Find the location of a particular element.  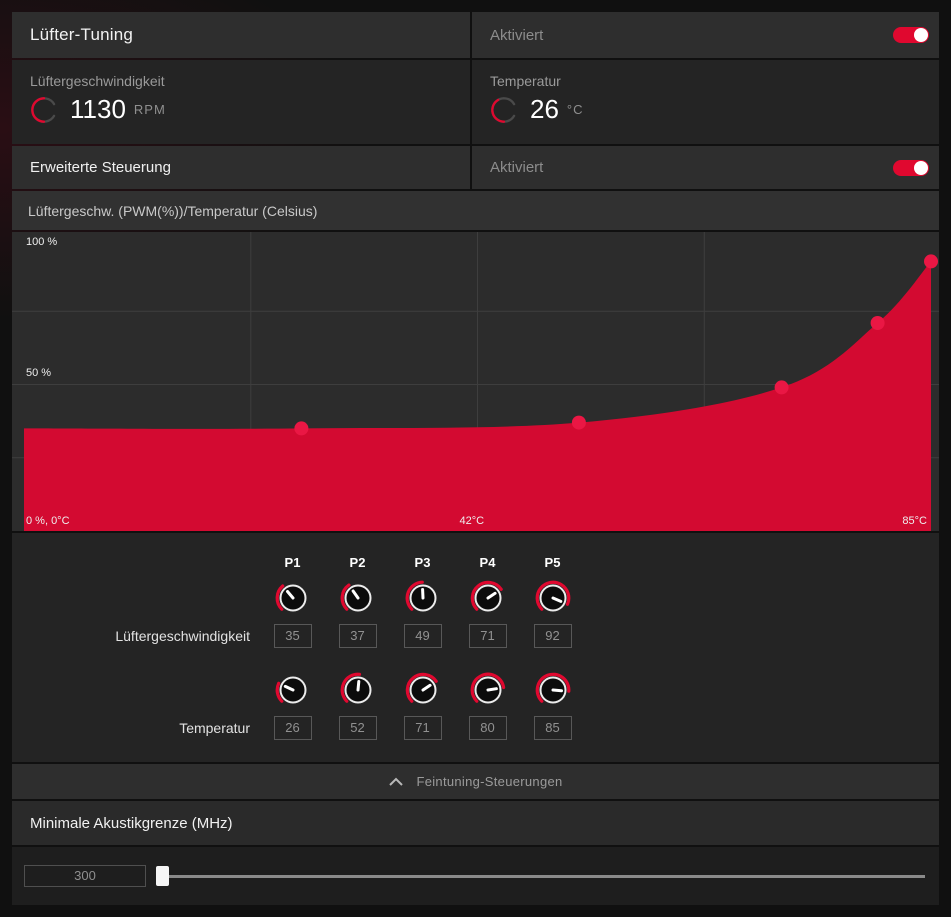

temperature-gauge-panel: Temperatur 26 °C is located at coordinates (705, 102).